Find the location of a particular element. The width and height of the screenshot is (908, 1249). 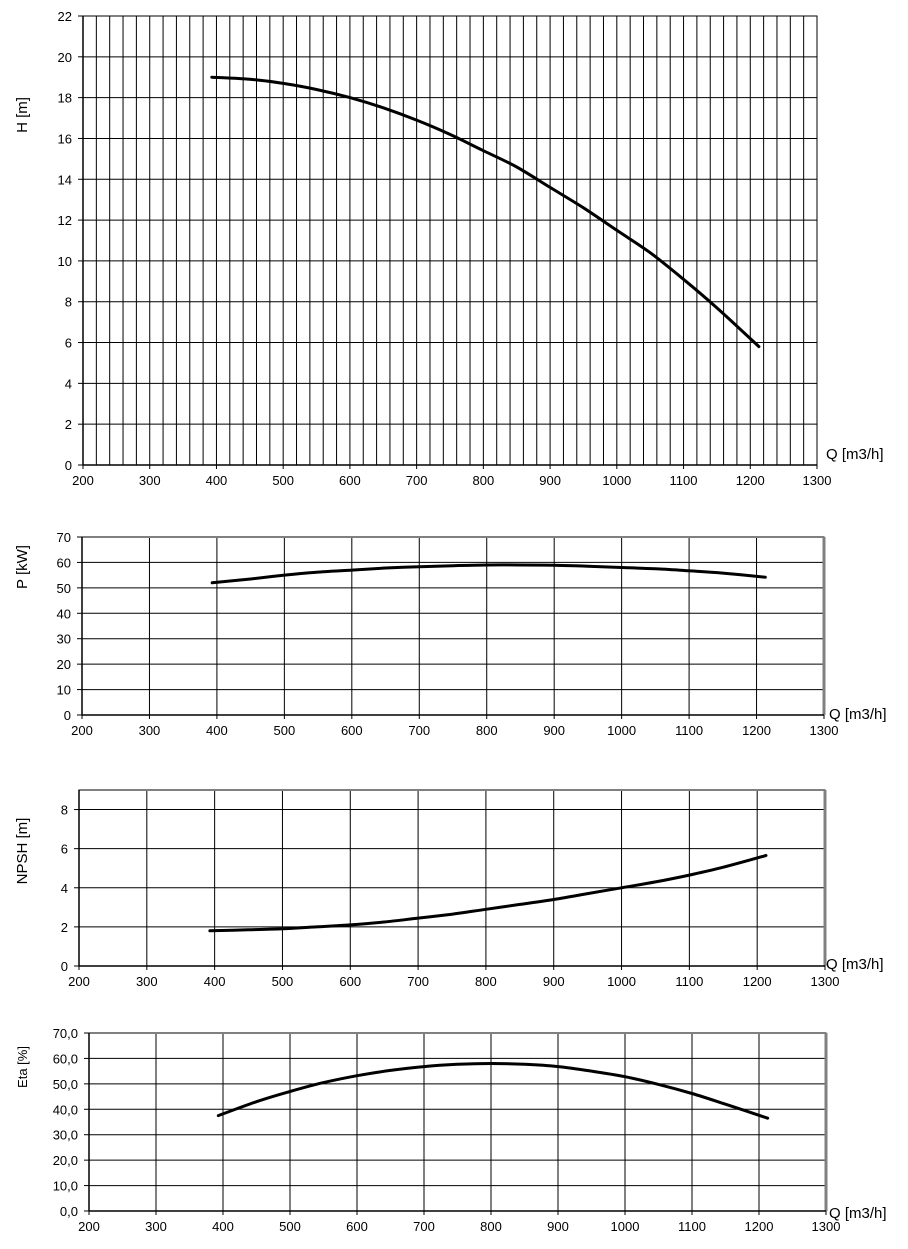

y-axis-label: P [kW] is located at coordinates (22, 567).